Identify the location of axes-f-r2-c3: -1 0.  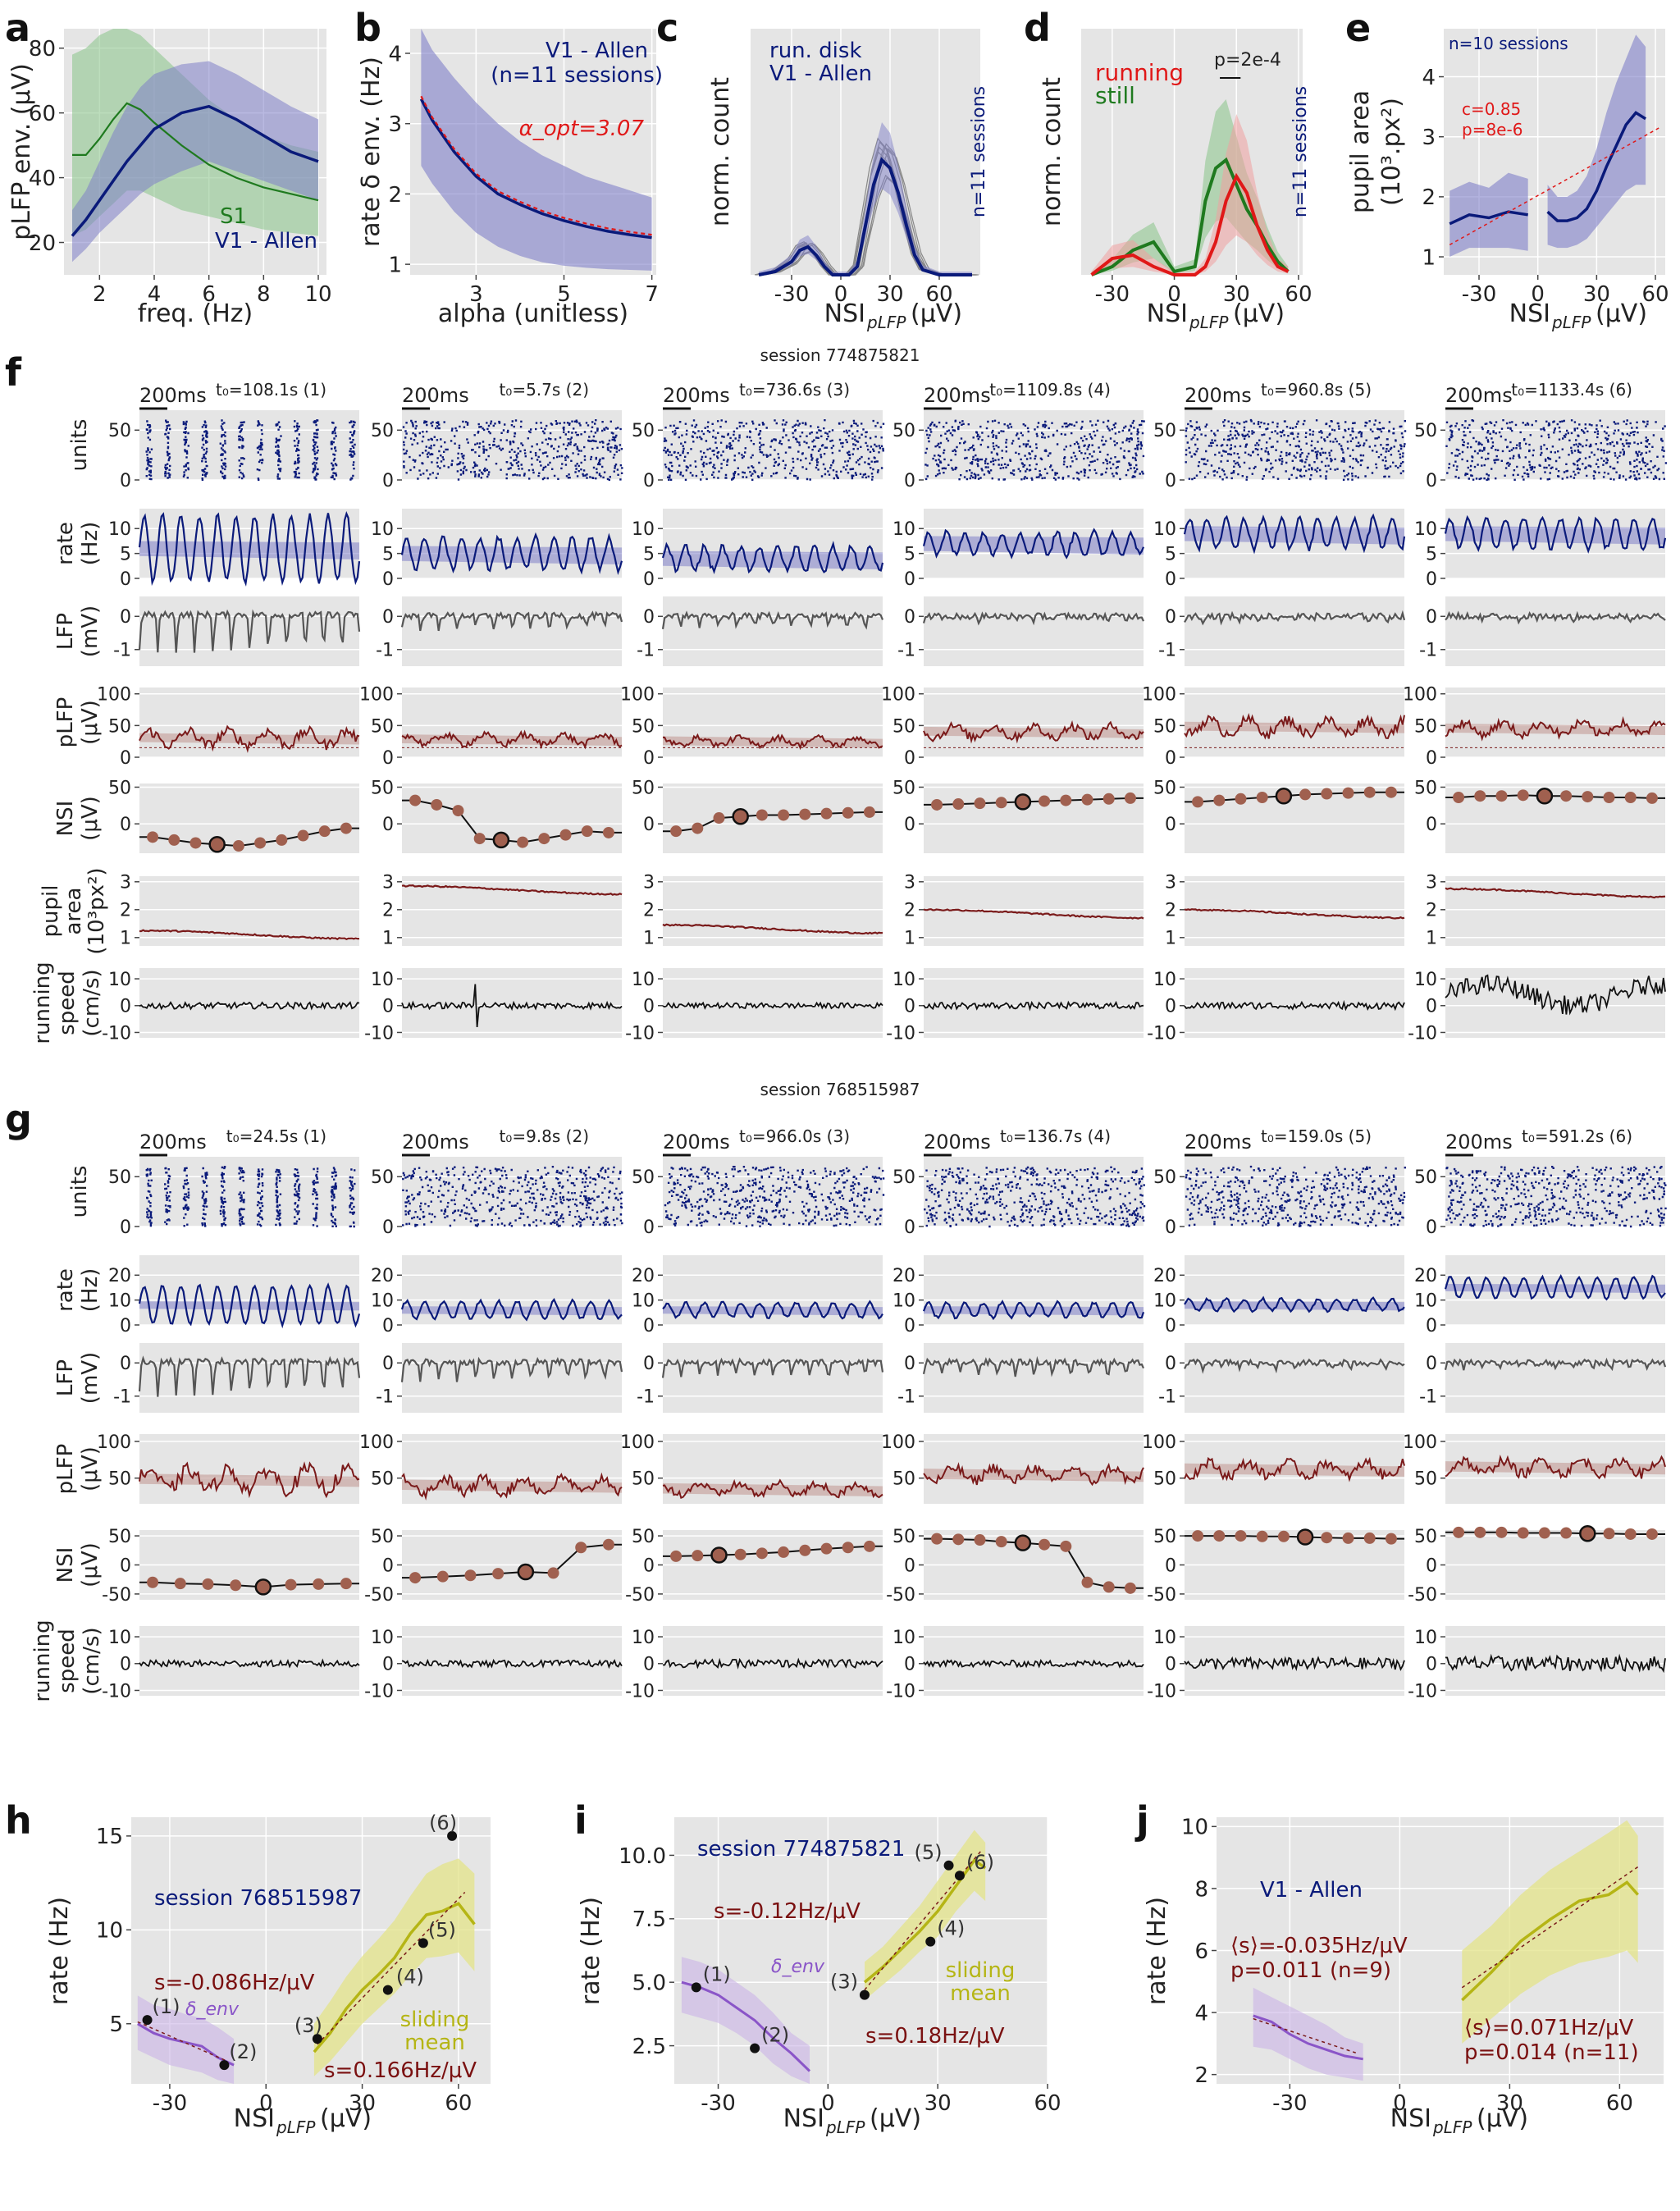
(1021, 631).